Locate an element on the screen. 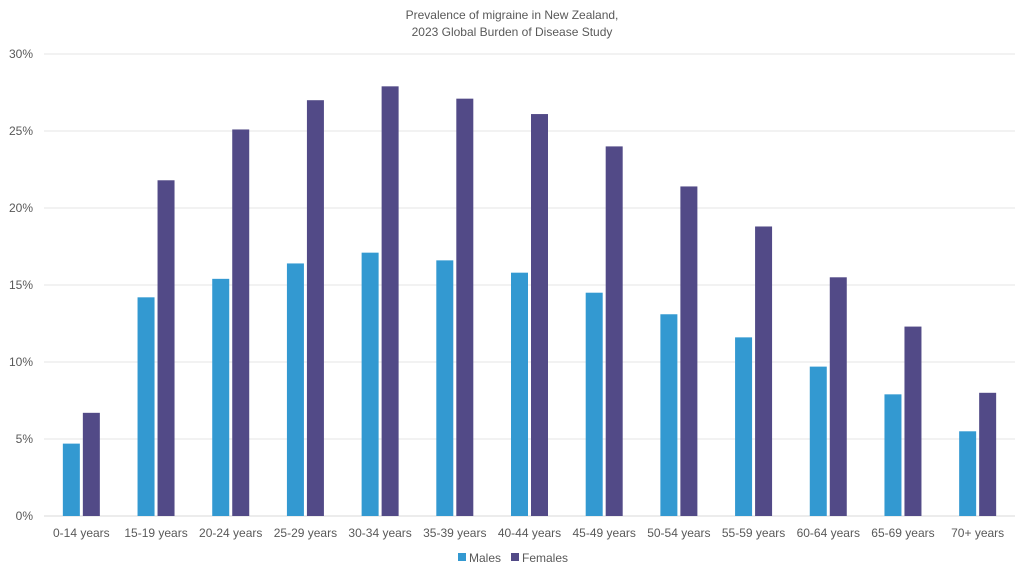  bar-males-70-years is located at coordinates (968, 473).